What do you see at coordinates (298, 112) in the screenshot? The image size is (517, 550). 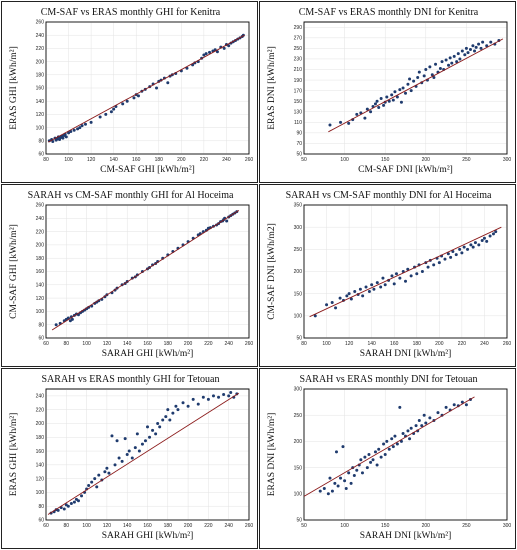 I see `y-tick-label: 130` at bounding box center [298, 112].